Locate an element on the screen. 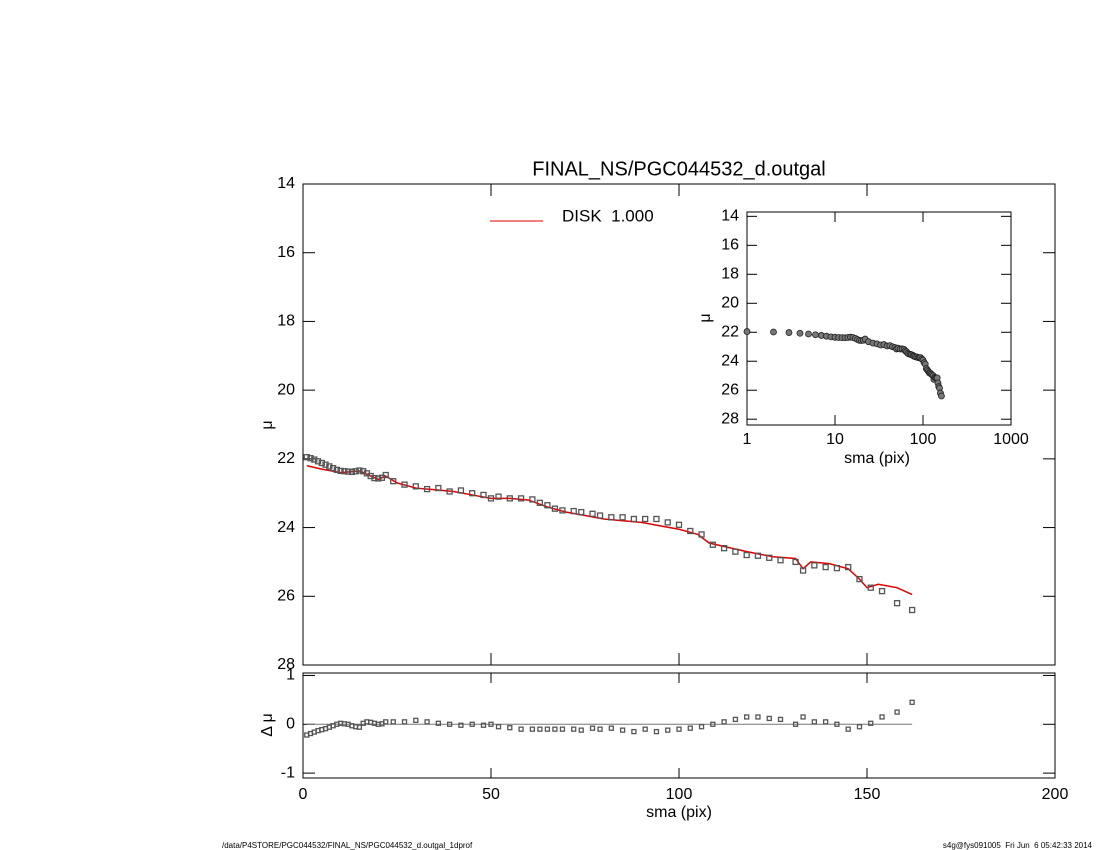 The width and height of the screenshot is (1100, 850). y-tick-label: 1 is located at coordinates (290, 675).